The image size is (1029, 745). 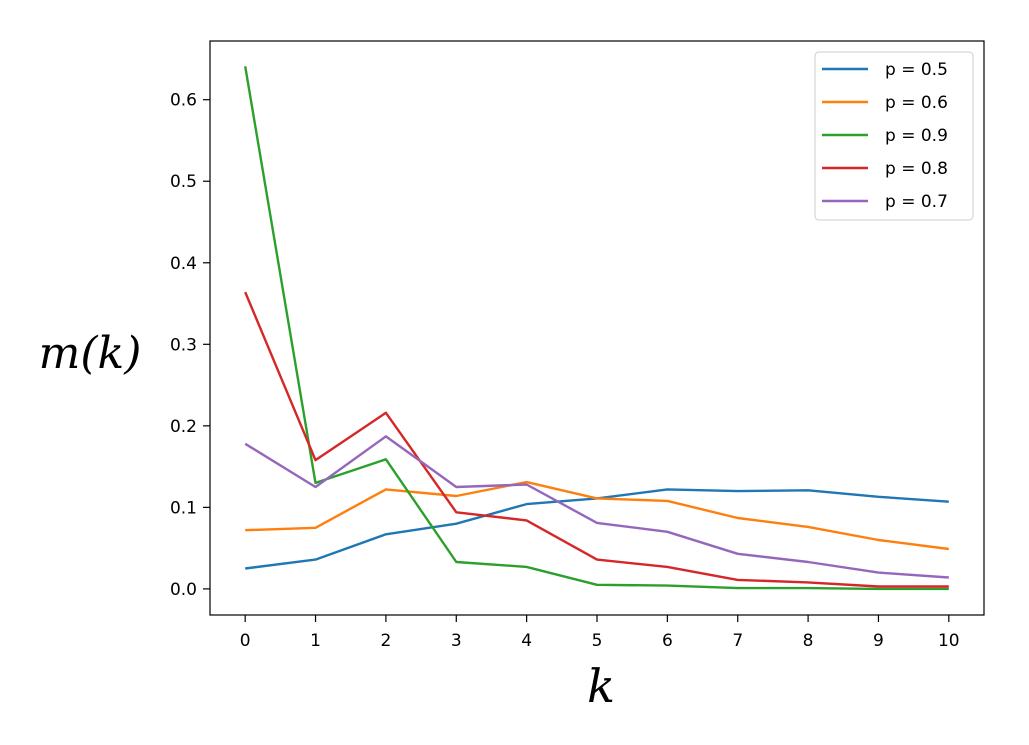 I want to click on y-axis-ticks: 0.0 0.1 0.2 0.3 0.4 0.5 0.6, so click(x=190, y=345).